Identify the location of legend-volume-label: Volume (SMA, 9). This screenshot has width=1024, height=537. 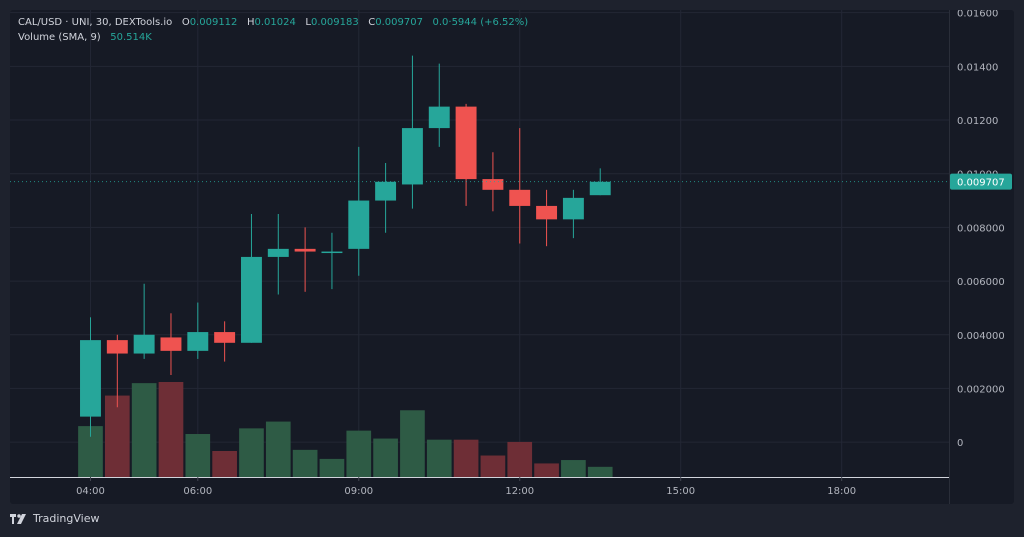
(59, 37).